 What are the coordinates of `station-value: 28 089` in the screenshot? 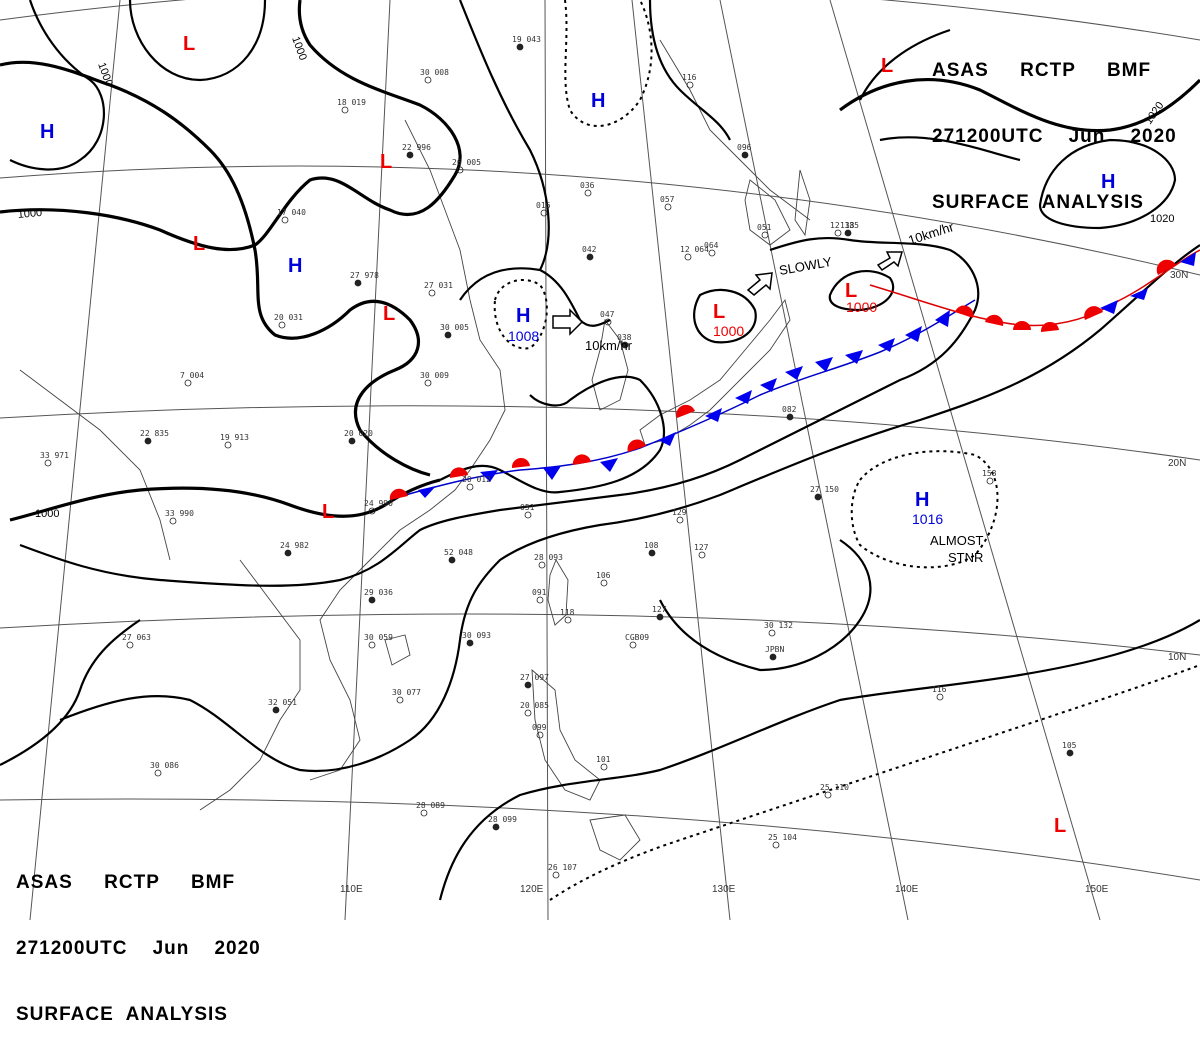 It's located at (430, 805).